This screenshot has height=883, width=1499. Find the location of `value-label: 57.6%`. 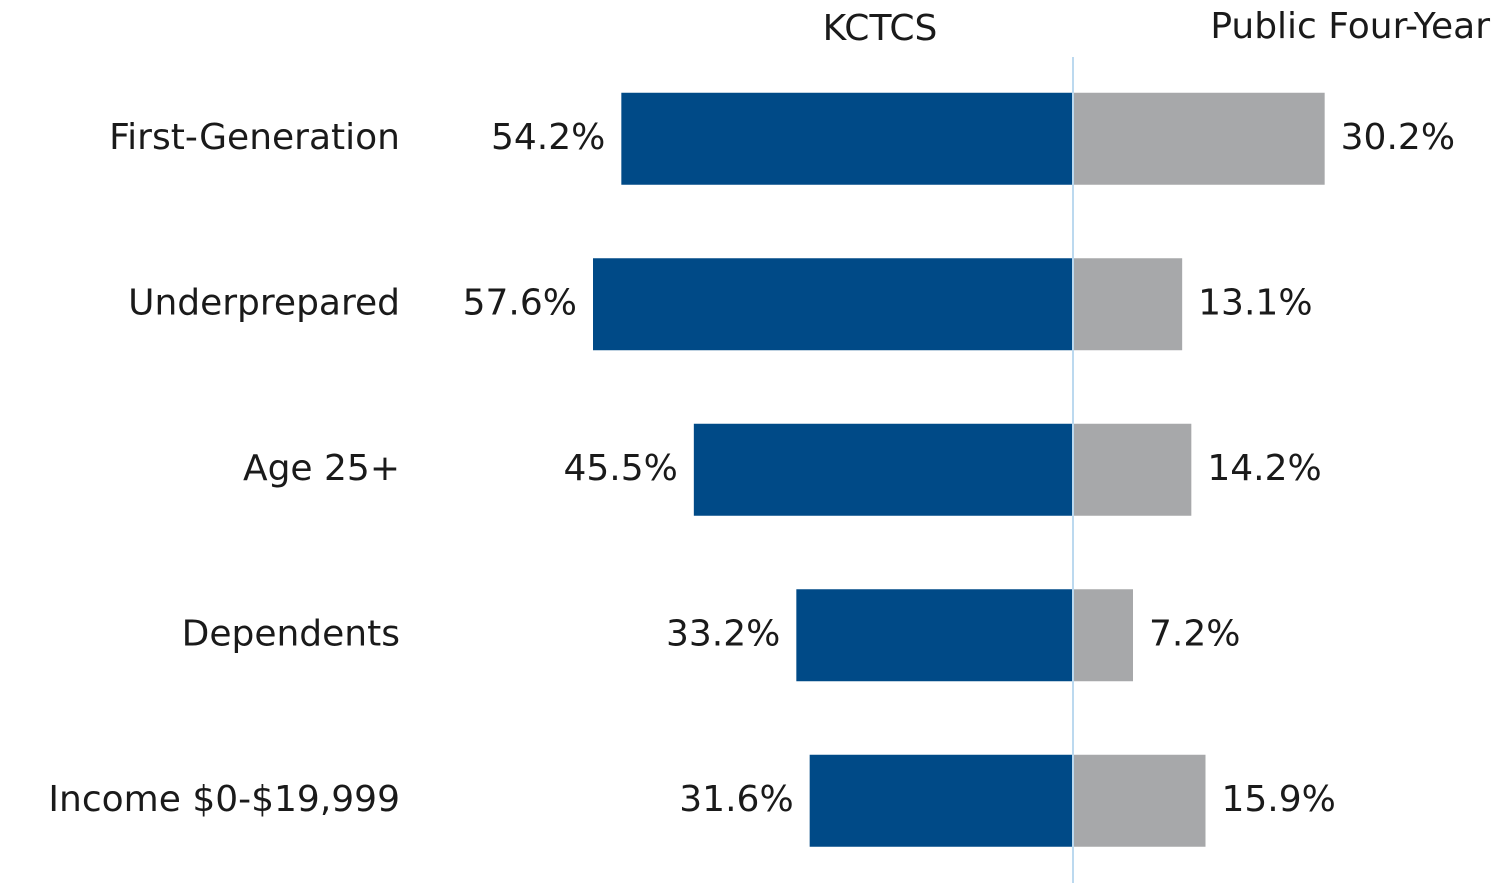

value-label: 57.6% is located at coordinates (520, 302).